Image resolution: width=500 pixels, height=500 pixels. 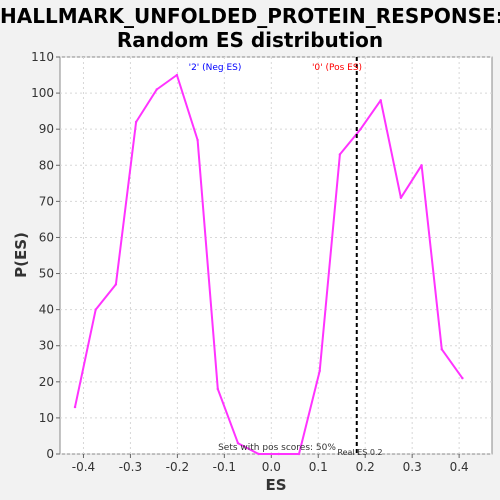 What do you see at coordinates (46, 382) in the screenshot?
I see `y-tick-label: 20` at bounding box center [46, 382].